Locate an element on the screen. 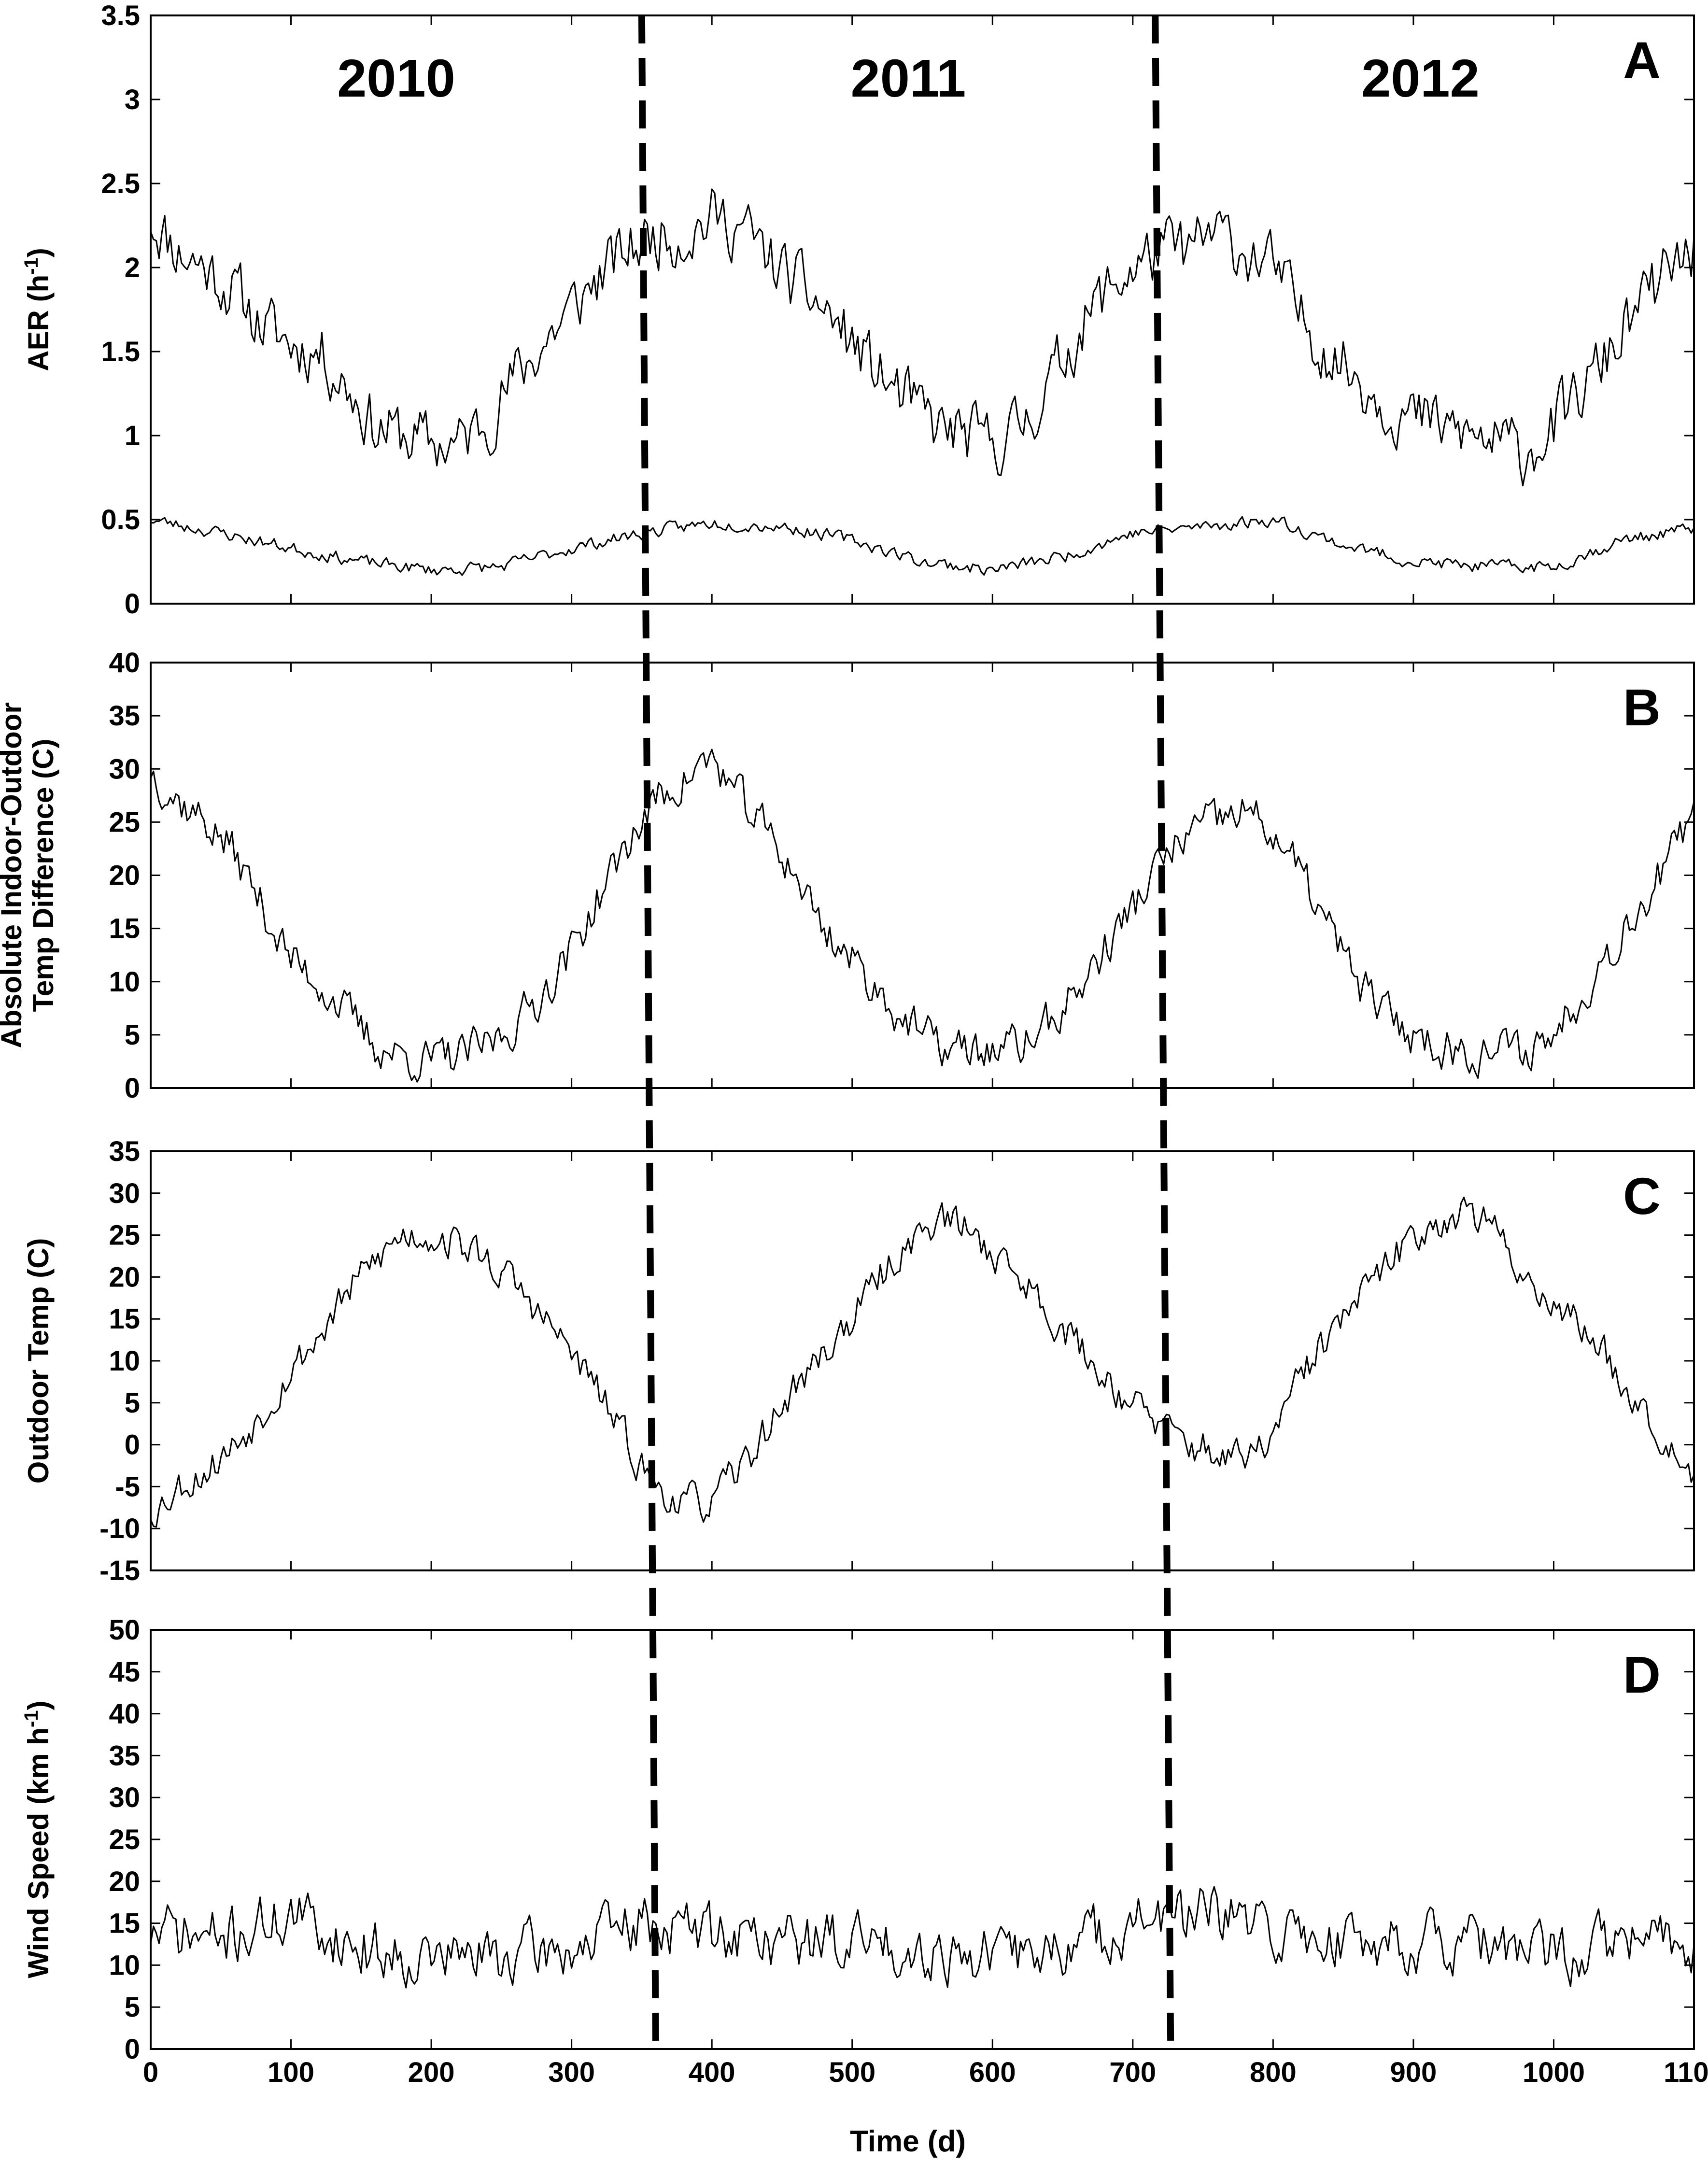 The height and width of the screenshot is (2162, 1708). year-label-2011: 2011 is located at coordinates (908, 78).